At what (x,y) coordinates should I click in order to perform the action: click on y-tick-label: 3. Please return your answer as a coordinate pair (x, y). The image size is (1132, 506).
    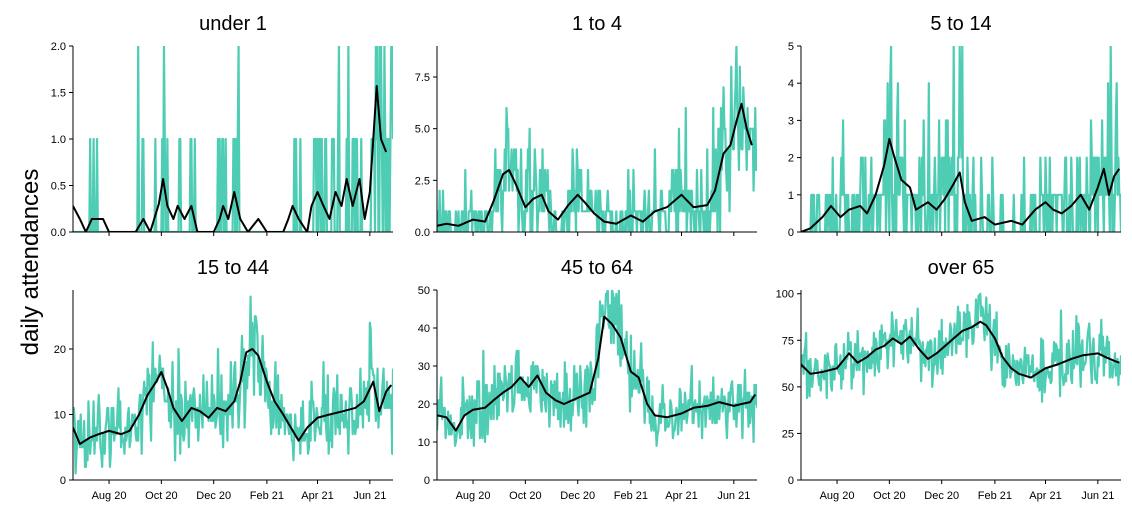
    Looking at the image, I should click on (791, 121).